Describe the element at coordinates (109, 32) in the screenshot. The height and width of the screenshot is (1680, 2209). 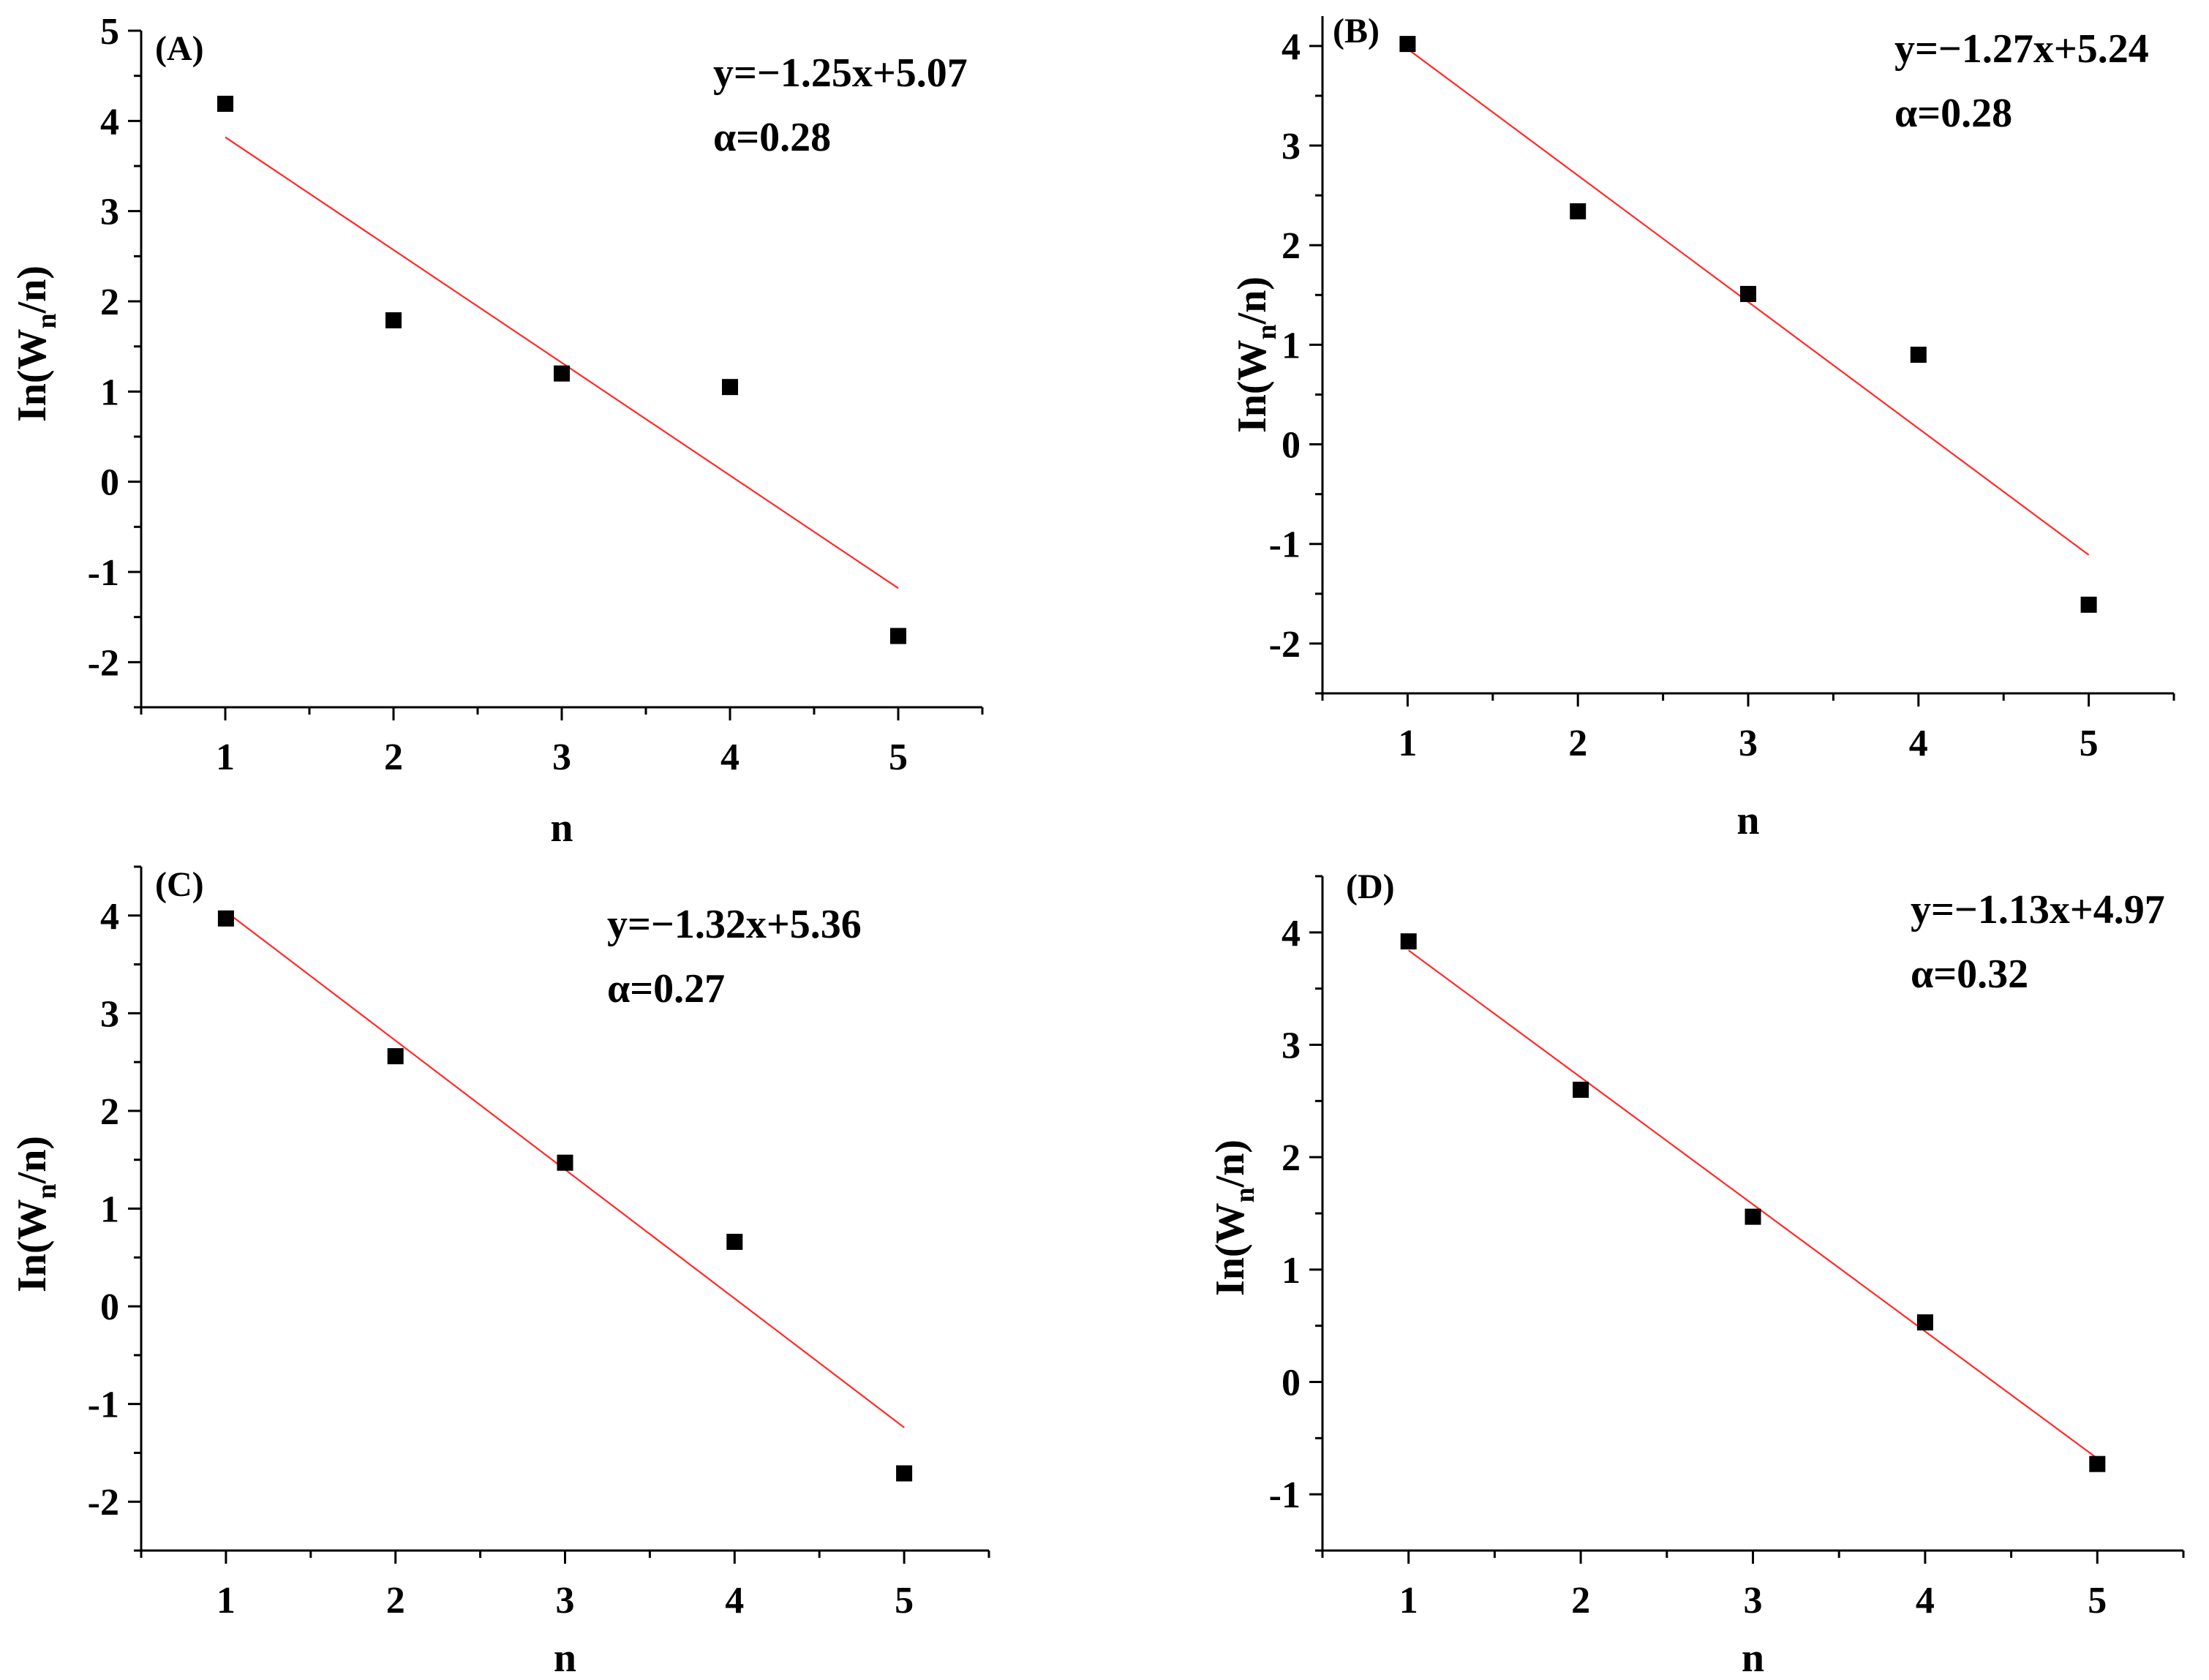
I see `y-tick-label: 5` at that location.